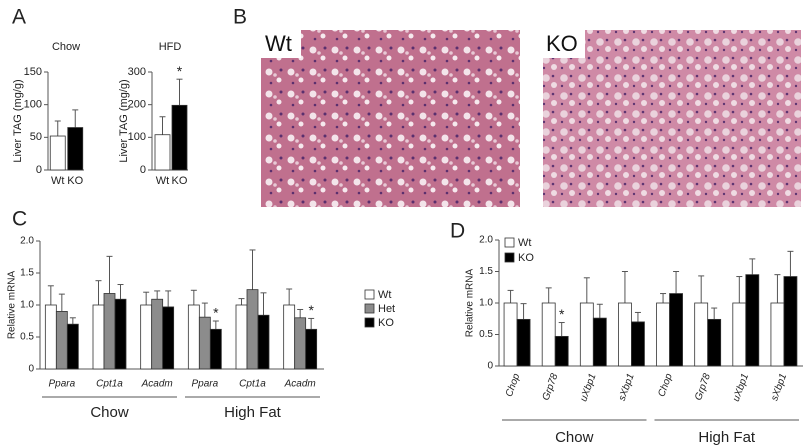 The height and width of the screenshot is (448, 805). Describe the element at coordinates (36, 137) in the screenshot. I see `y-tick-label: 50` at that location.